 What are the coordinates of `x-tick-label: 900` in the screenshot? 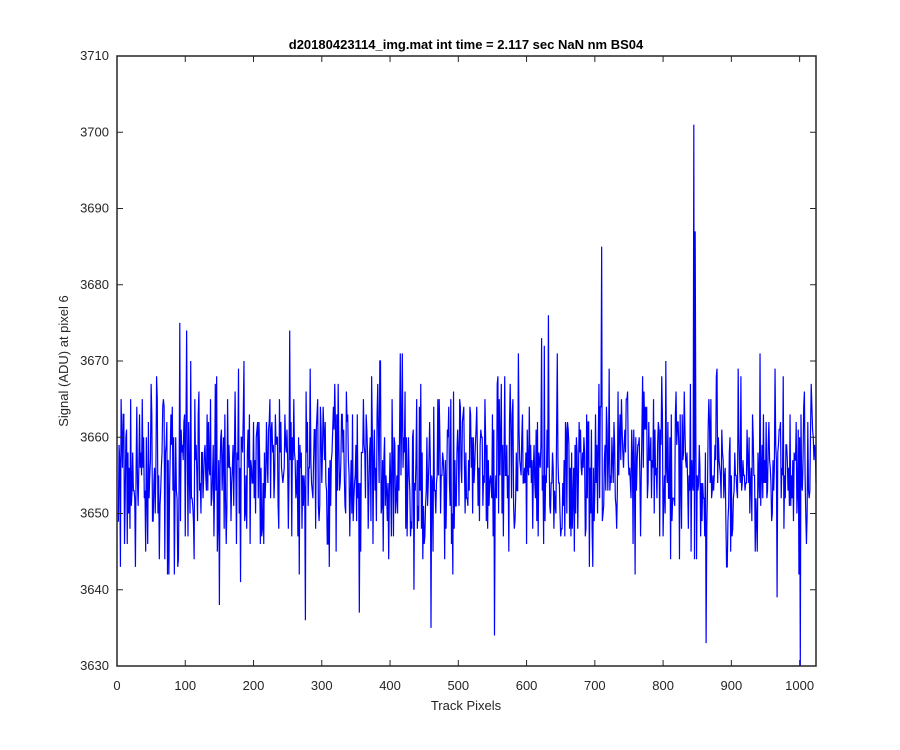 It's located at (732, 685).